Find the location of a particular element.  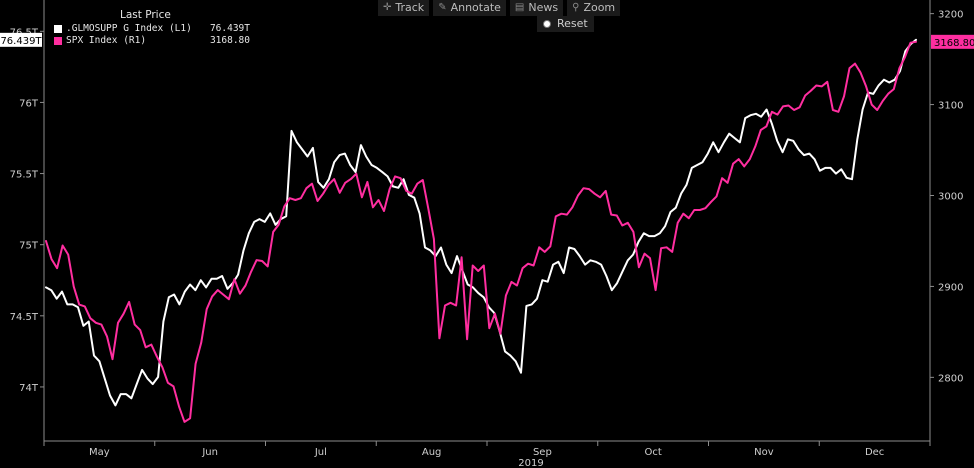

reset-radio-icon is located at coordinates (547, 24).